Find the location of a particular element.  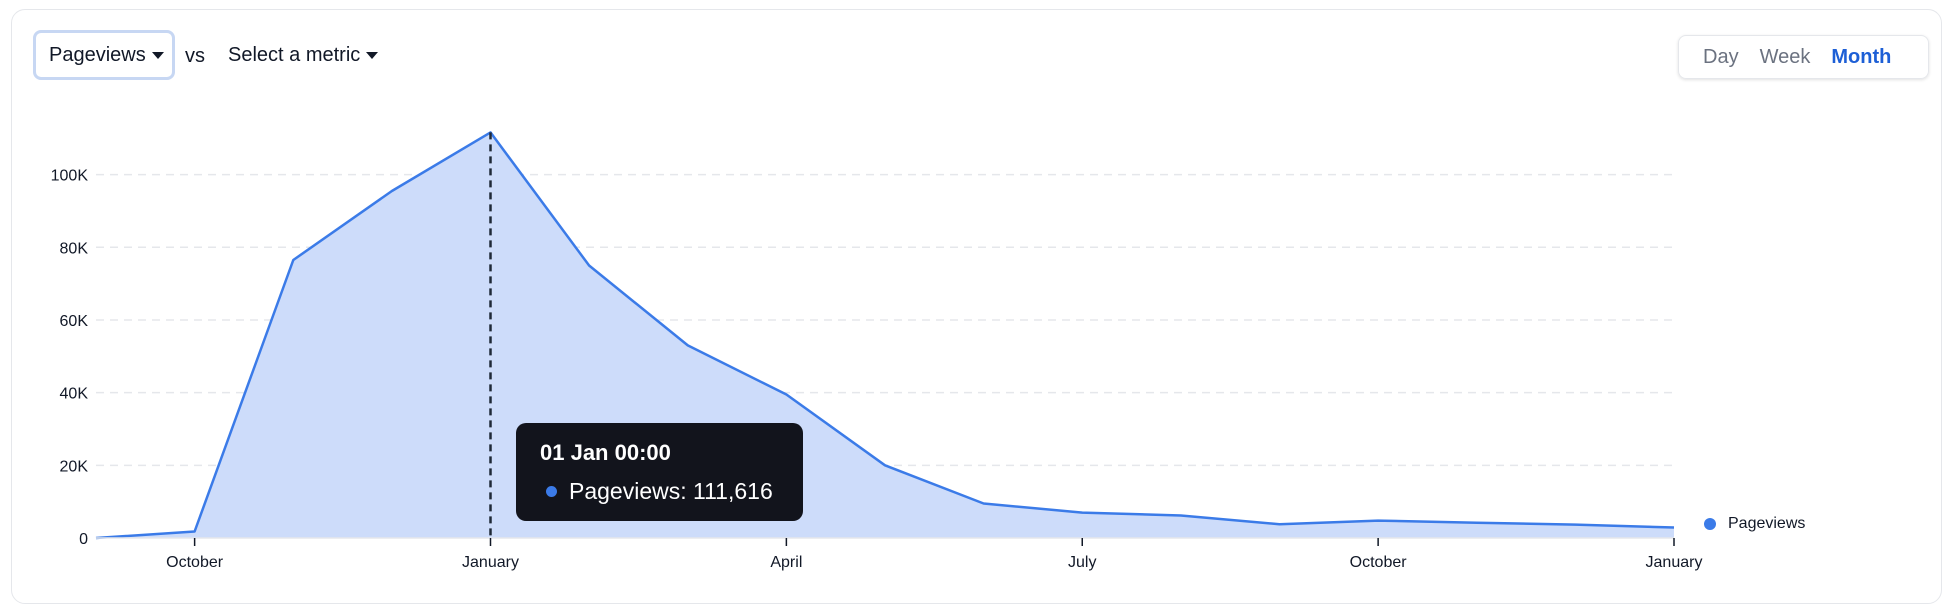

period-month-button: Month is located at coordinates (1861, 56).